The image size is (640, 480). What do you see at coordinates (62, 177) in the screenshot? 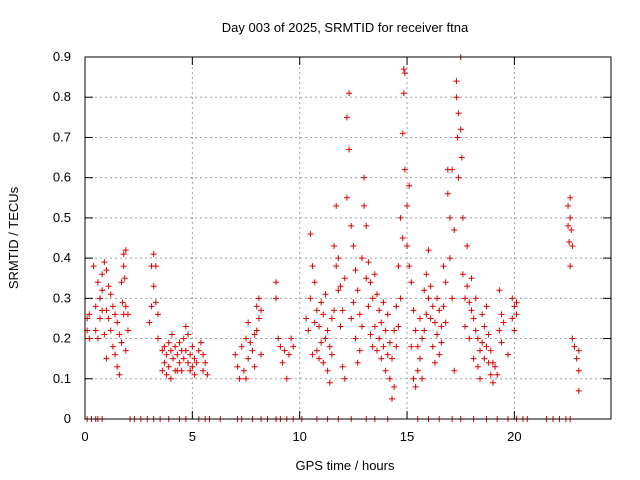
I see `y-tick-label: 0.6` at bounding box center [62, 177].